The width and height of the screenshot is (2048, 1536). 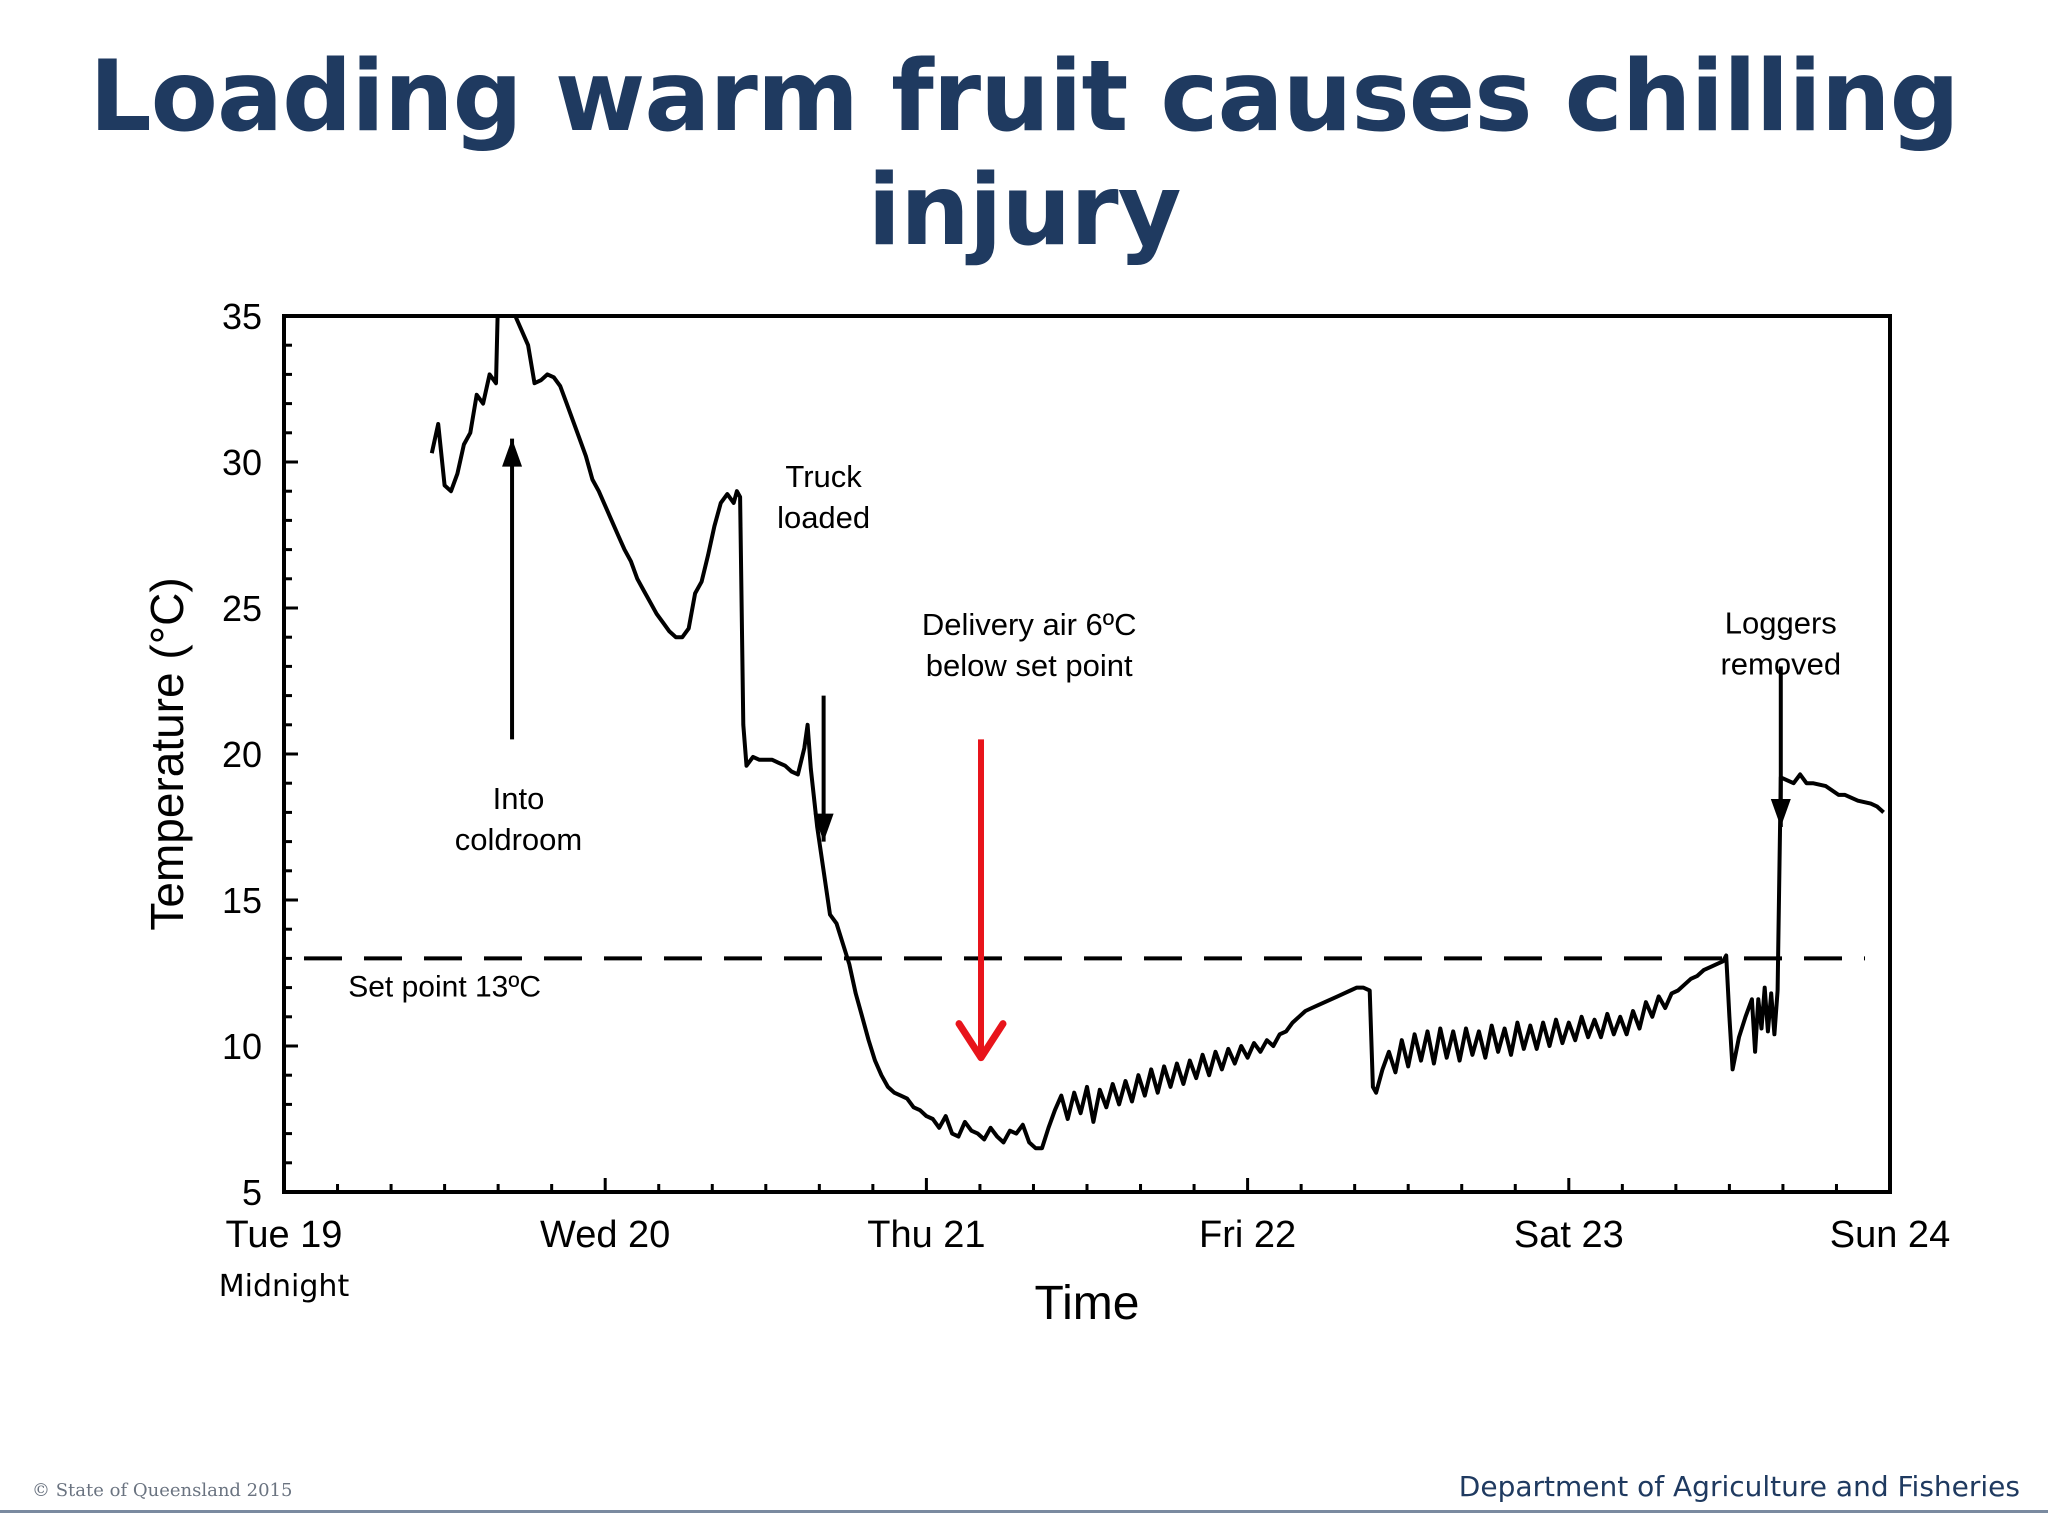 I want to click on x-tick-sublabel: Midnight, so click(x=284, y=1286).